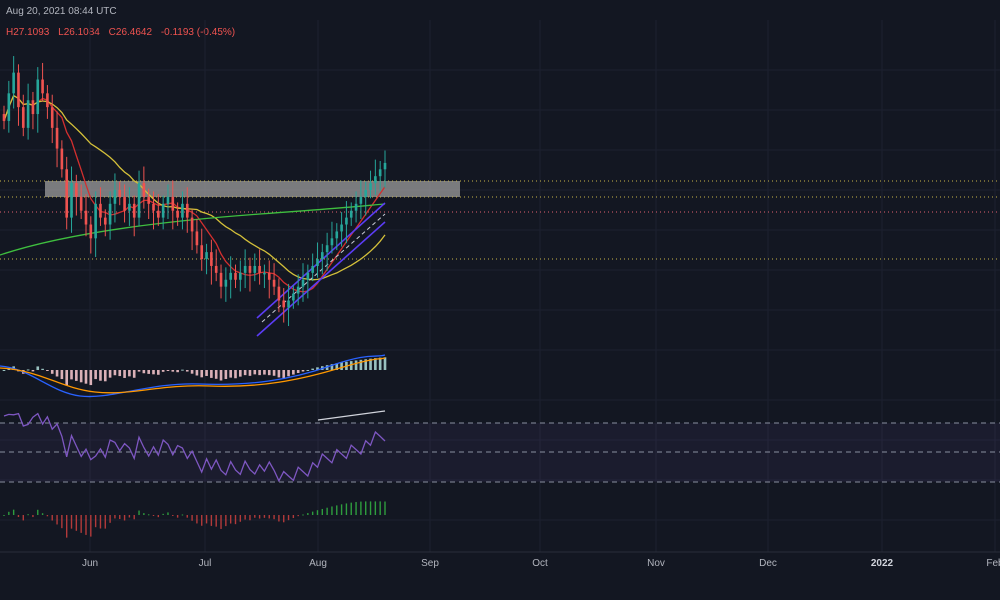 Image resolution: width=1000 pixels, height=600 pixels. Describe the element at coordinates (500, 446) in the screenshot. I see `rsi-pane` at that location.